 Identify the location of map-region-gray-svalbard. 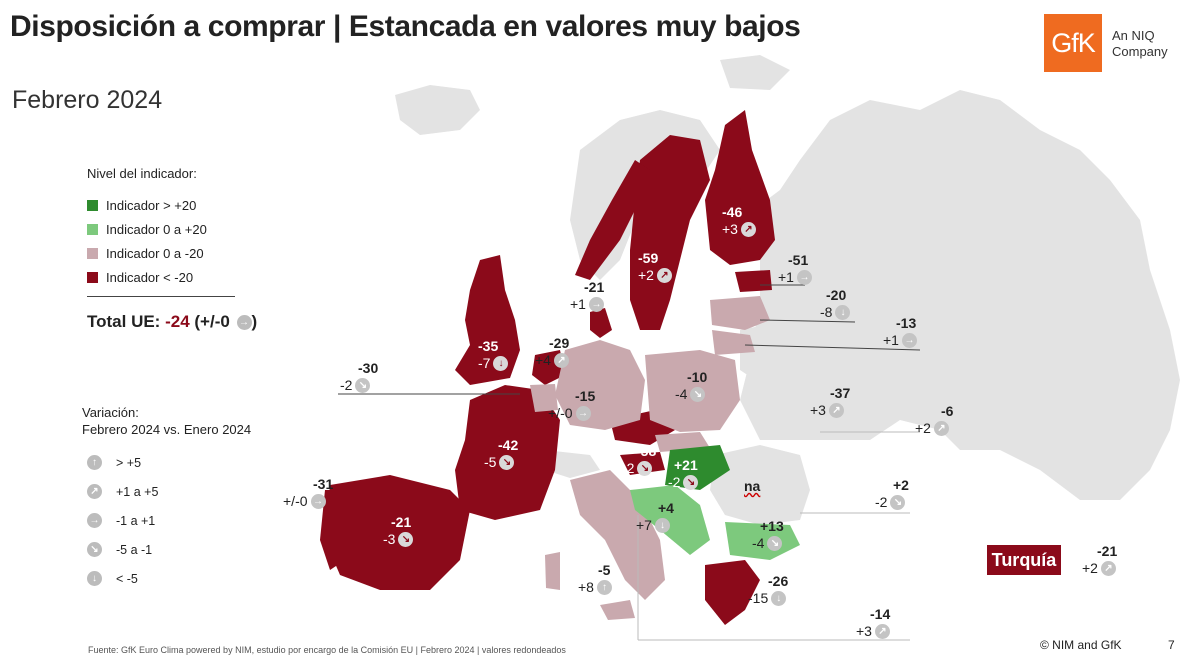
(755, 72).